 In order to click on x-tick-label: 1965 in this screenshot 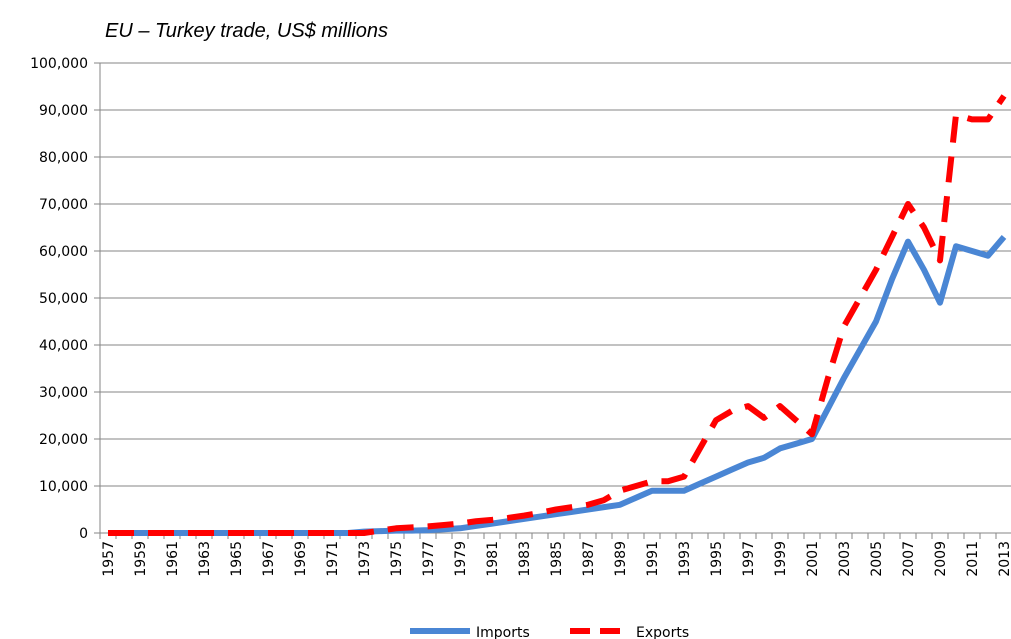, I will do `click(237, 559)`.